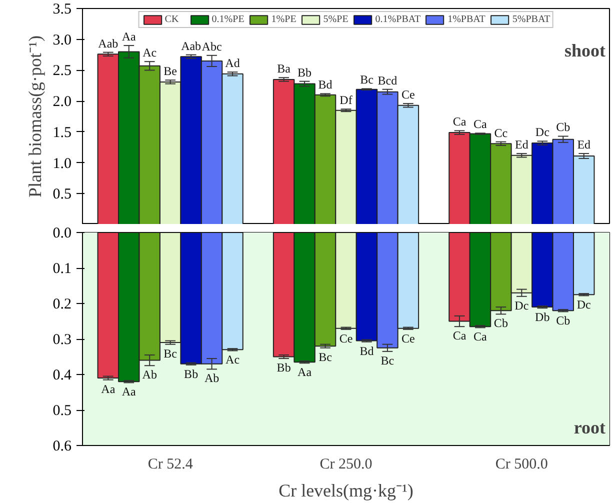 This screenshot has height=503, width=613. I want to click on data-label: Cc, so click(501, 133).